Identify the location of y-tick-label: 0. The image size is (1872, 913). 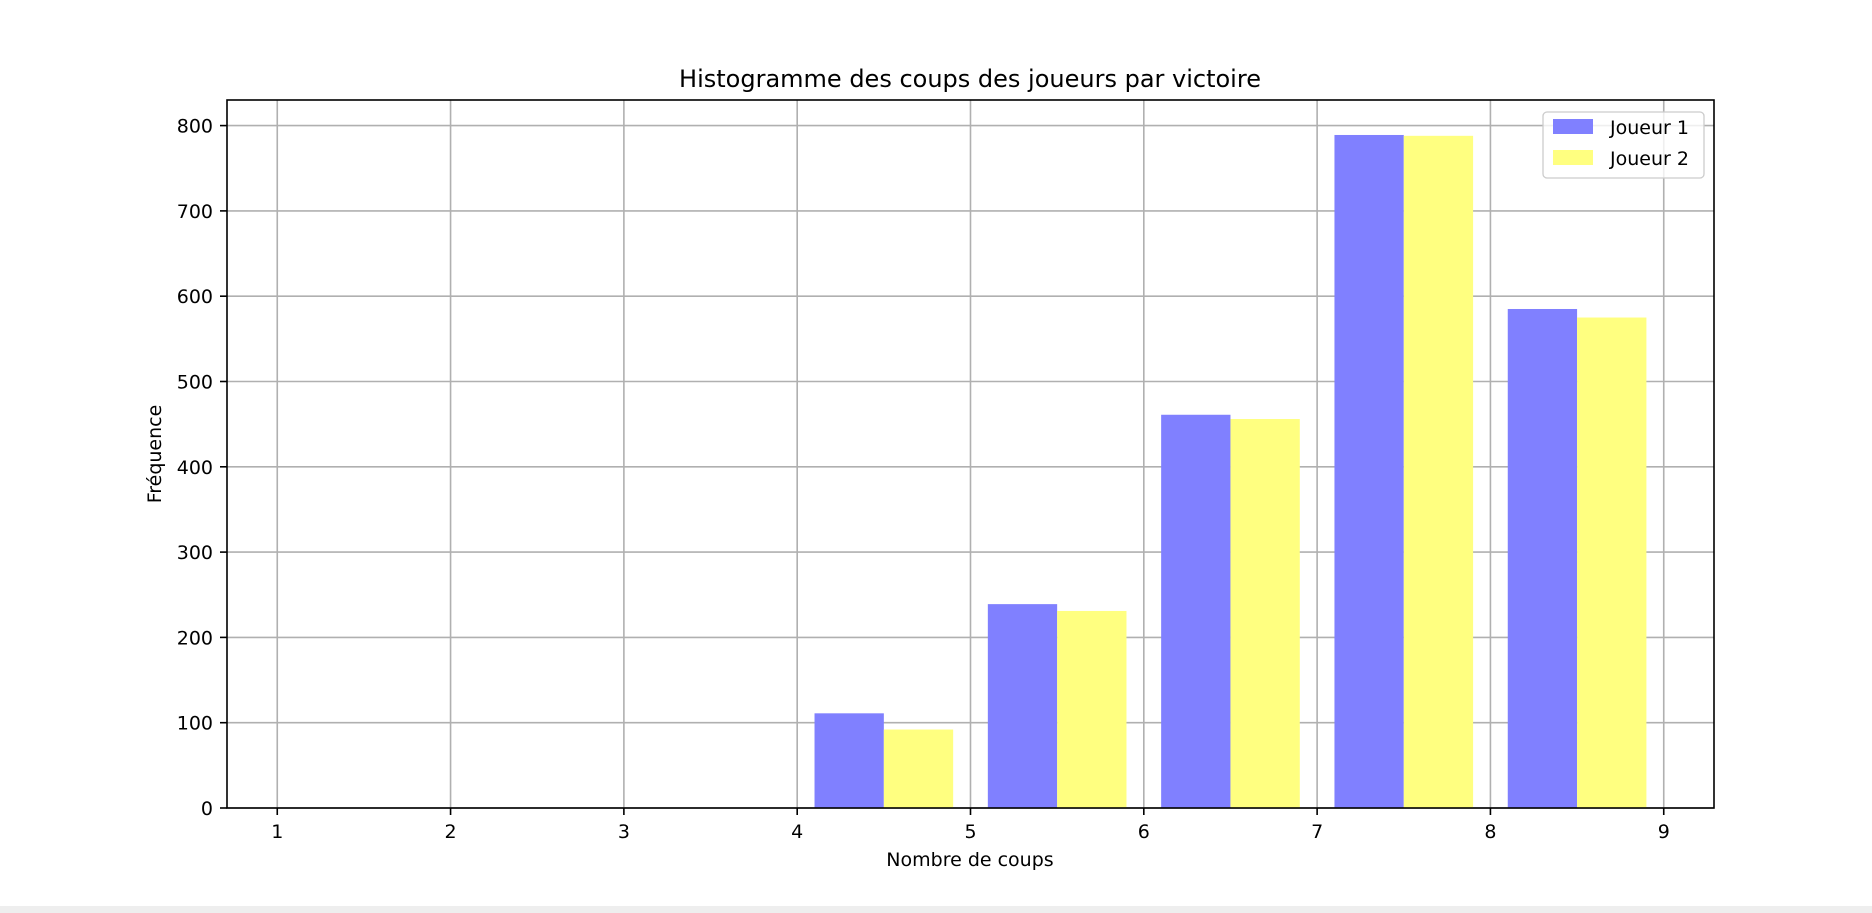
(207, 809).